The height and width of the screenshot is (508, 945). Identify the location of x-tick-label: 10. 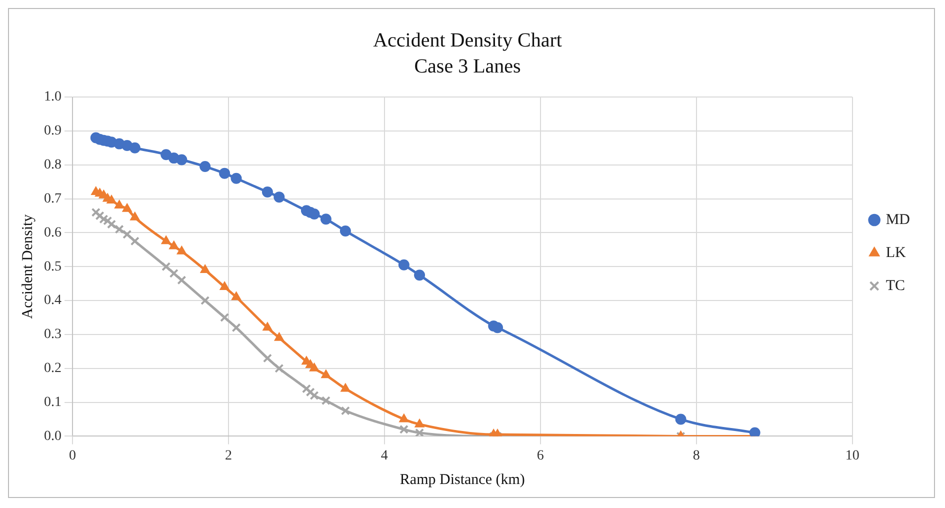
(852, 456).